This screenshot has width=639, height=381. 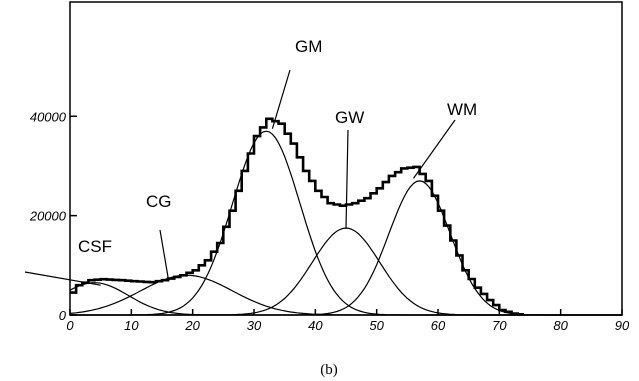 What do you see at coordinates (462, 109) in the screenshot?
I see `annotation-wm: WM` at bounding box center [462, 109].